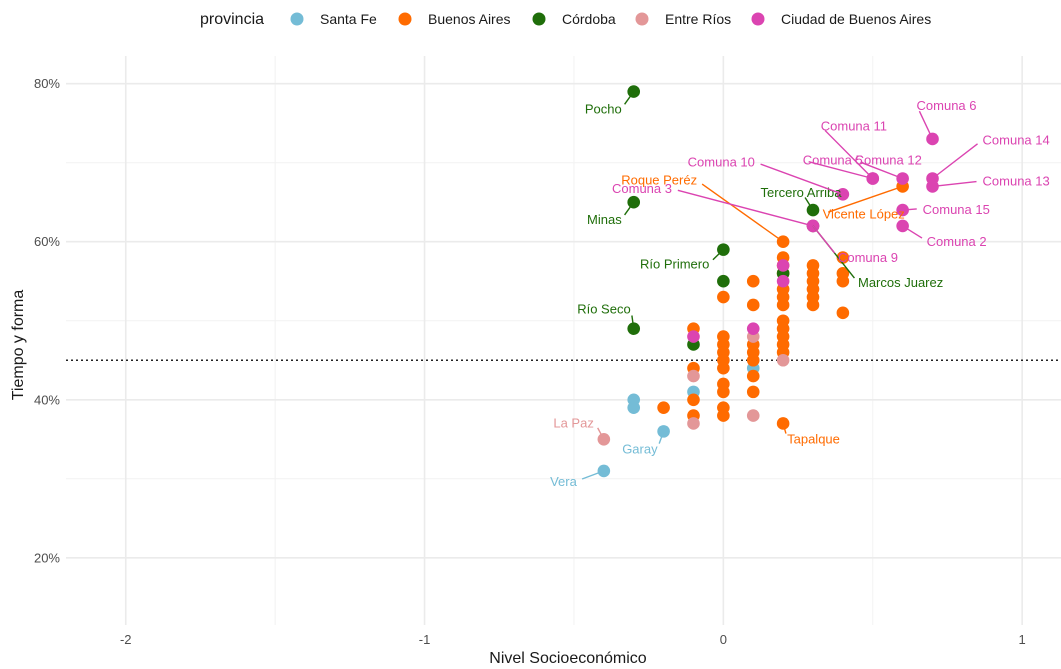  What do you see at coordinates (659, 180) in the screenshot?
I see `point-label: Roque Peréz` at bounding box center [659, 180].